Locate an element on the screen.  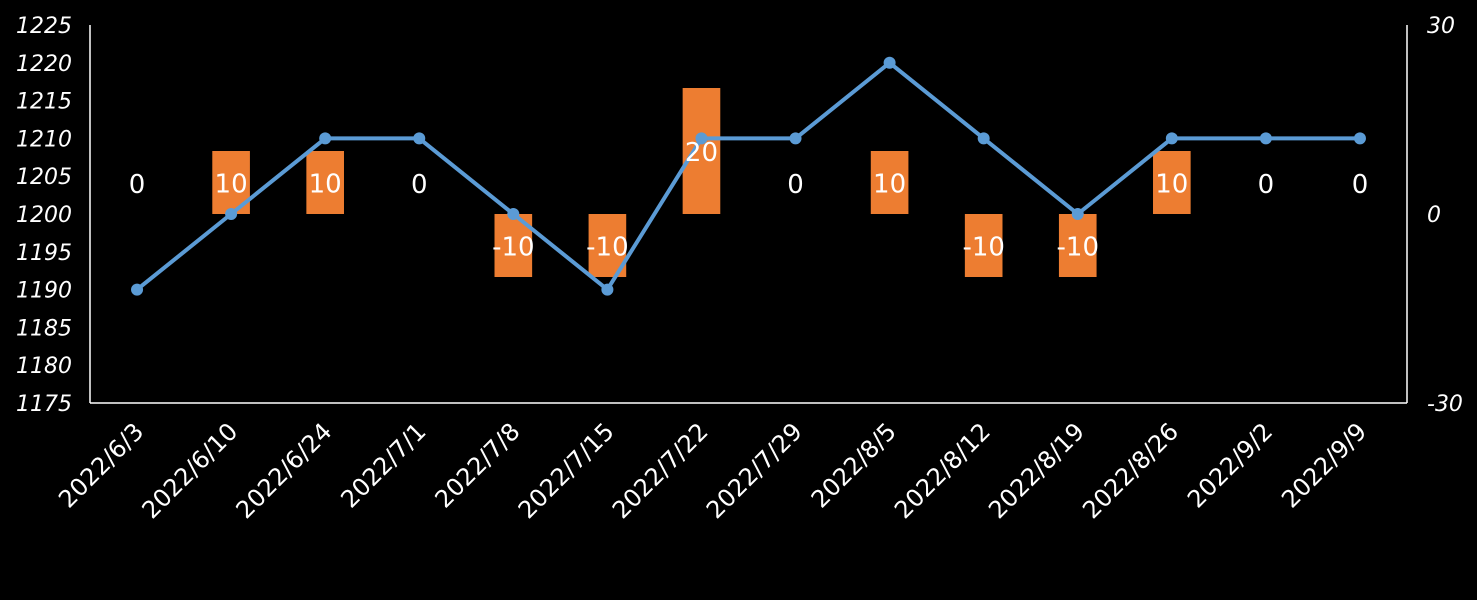
y-left-tick-label: 1205 is located at coordinates (44, 177).